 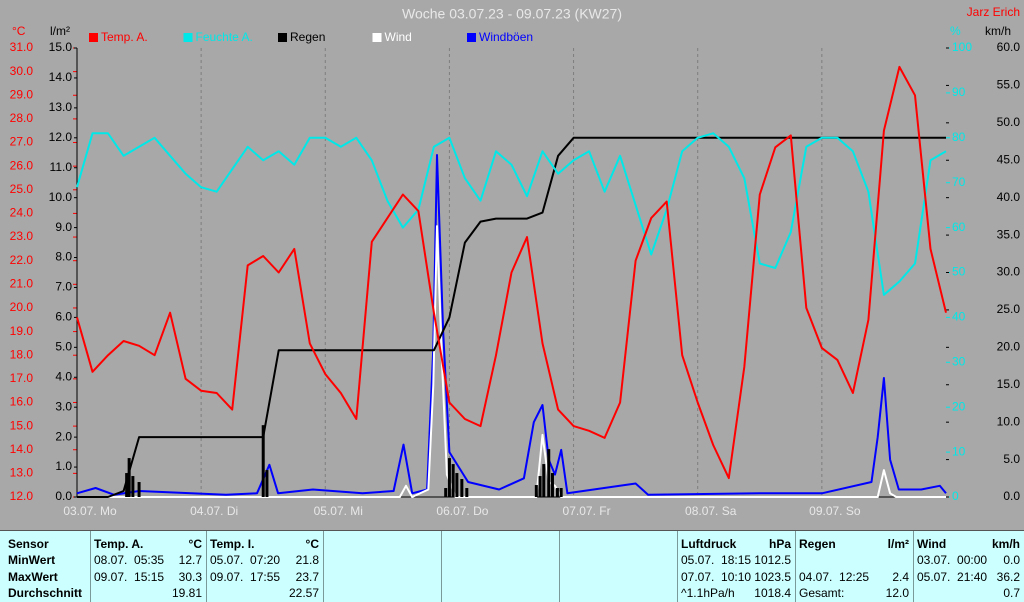 What do you see at coordinates (772, 593) in the screenshot?
I see `table-cell: 1018.4` at bounding box center [772, 593].